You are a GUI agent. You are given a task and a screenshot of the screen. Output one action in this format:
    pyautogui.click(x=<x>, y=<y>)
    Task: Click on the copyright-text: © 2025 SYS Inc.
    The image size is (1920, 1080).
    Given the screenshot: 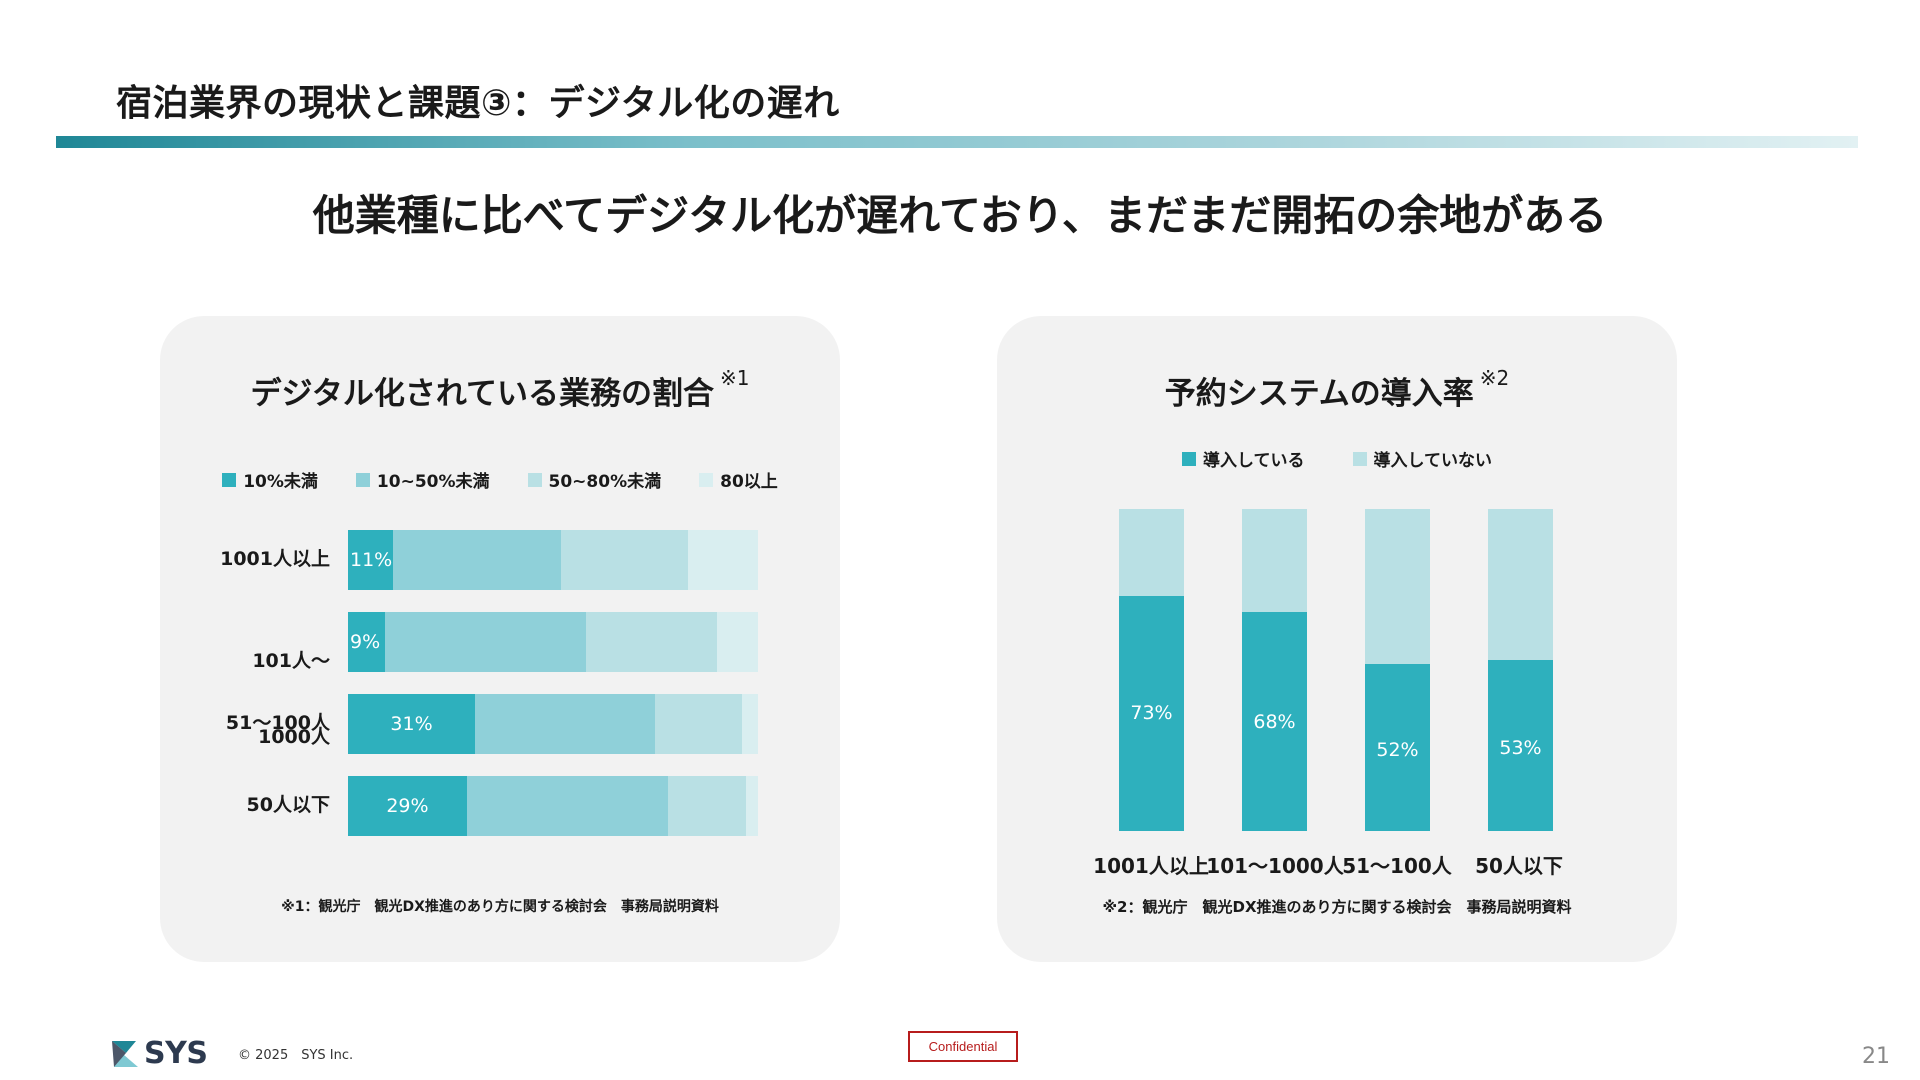 What is the action you would take?
    pyautogui.click(x=296, y=1055)
    